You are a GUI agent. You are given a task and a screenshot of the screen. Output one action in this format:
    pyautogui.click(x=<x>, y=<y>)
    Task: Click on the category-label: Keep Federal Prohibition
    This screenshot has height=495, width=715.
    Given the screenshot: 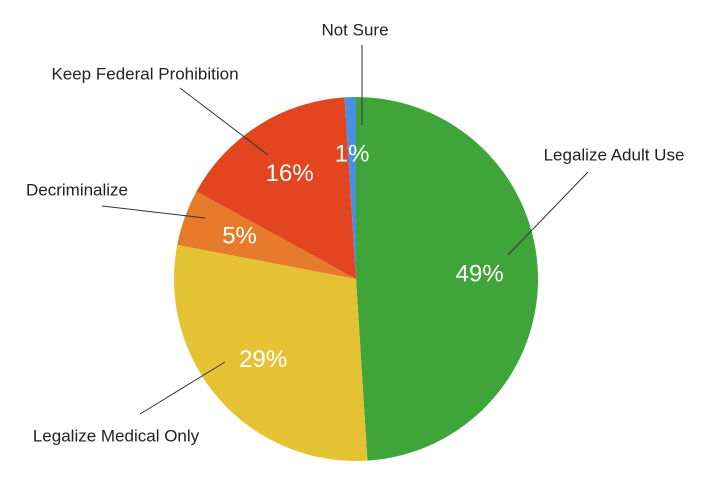 What is the action you would take?
    pyautogui.click(x=144, y=73)
    